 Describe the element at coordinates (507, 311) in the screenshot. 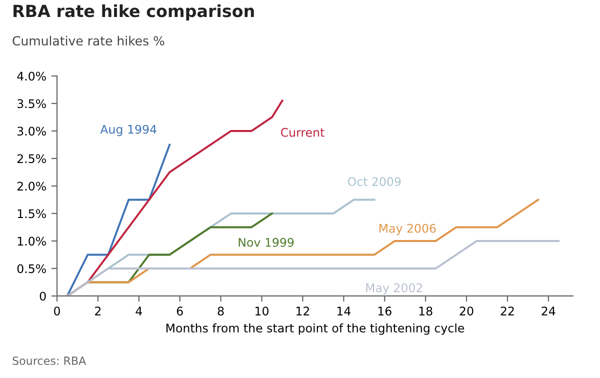

I see `x-tick-label: 22` at that location.